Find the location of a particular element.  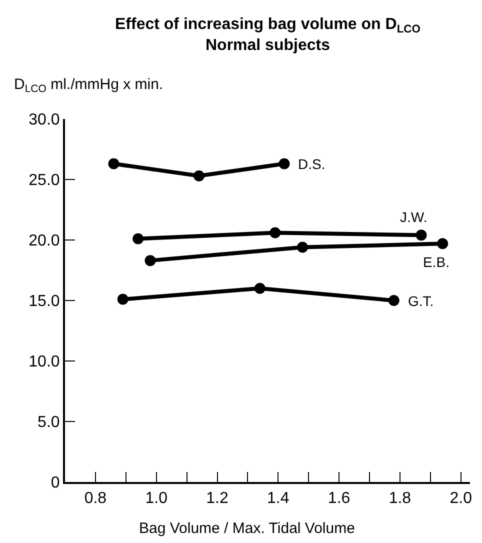

y-tick-label: 10.0 is located at coordinates (44, 362).